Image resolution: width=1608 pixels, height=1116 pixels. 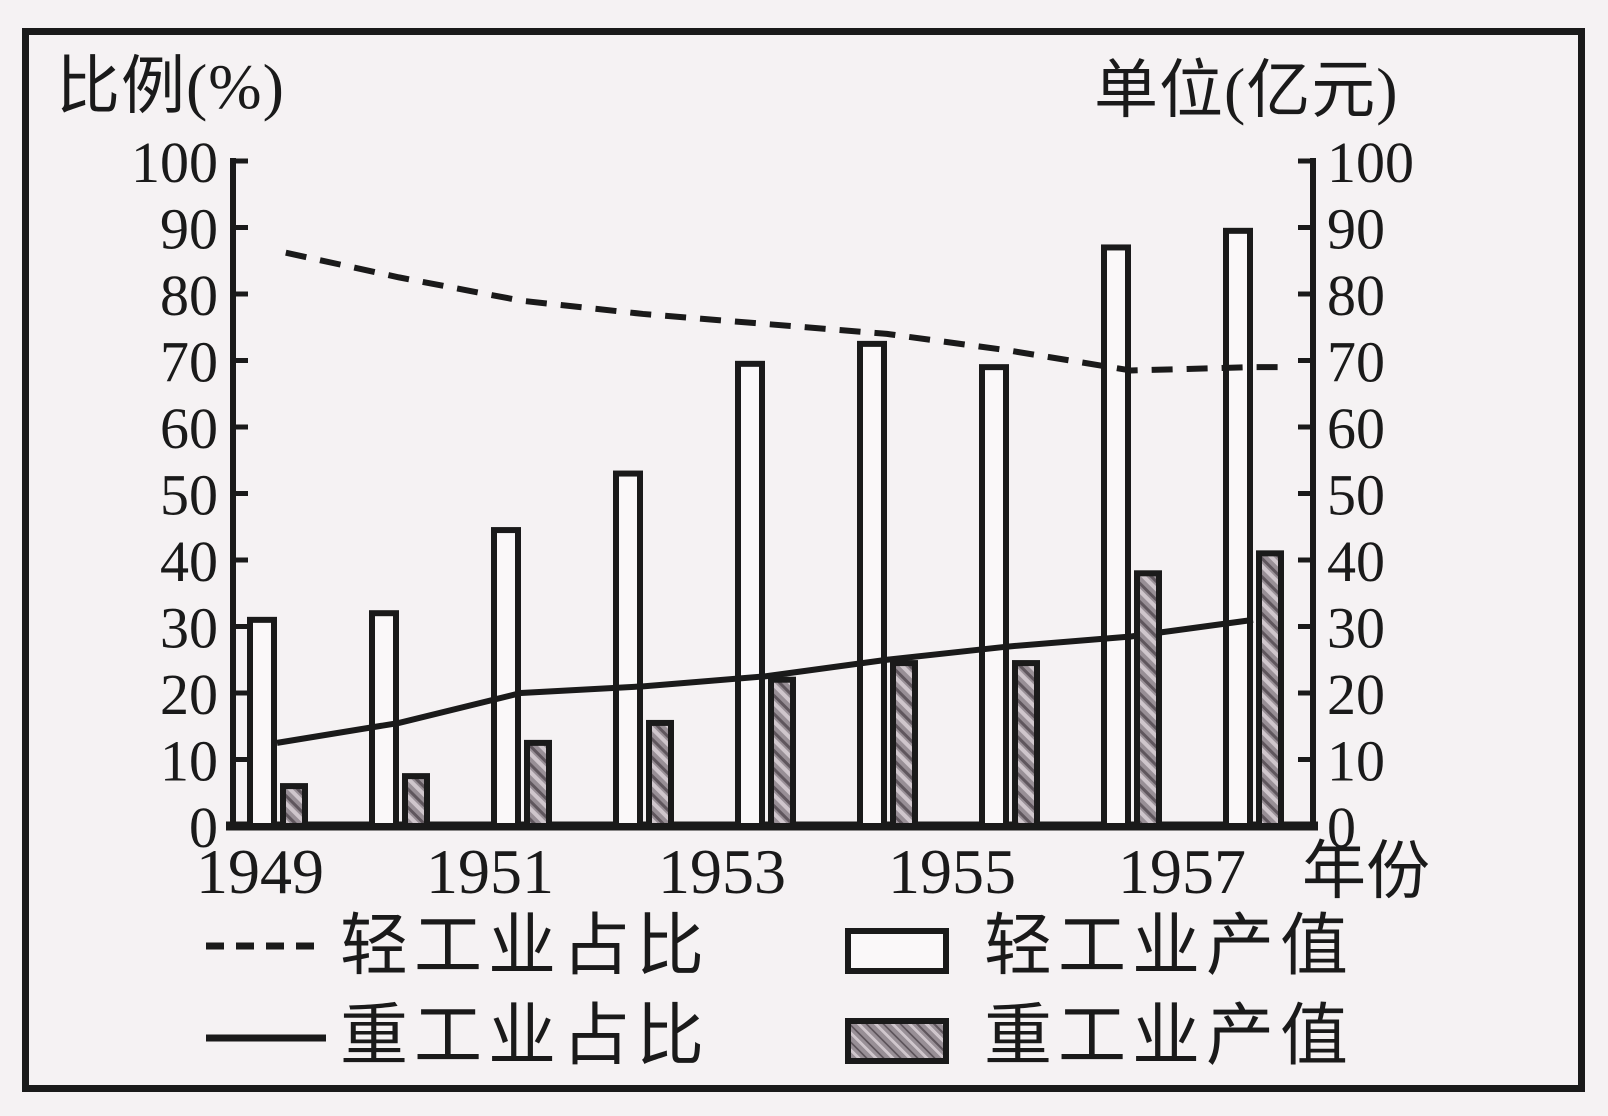 What do you see at coordinates (1356, 495) in the screenshot?
I see `right-y-tick-label: 50` at bounding box center [1356, 495].